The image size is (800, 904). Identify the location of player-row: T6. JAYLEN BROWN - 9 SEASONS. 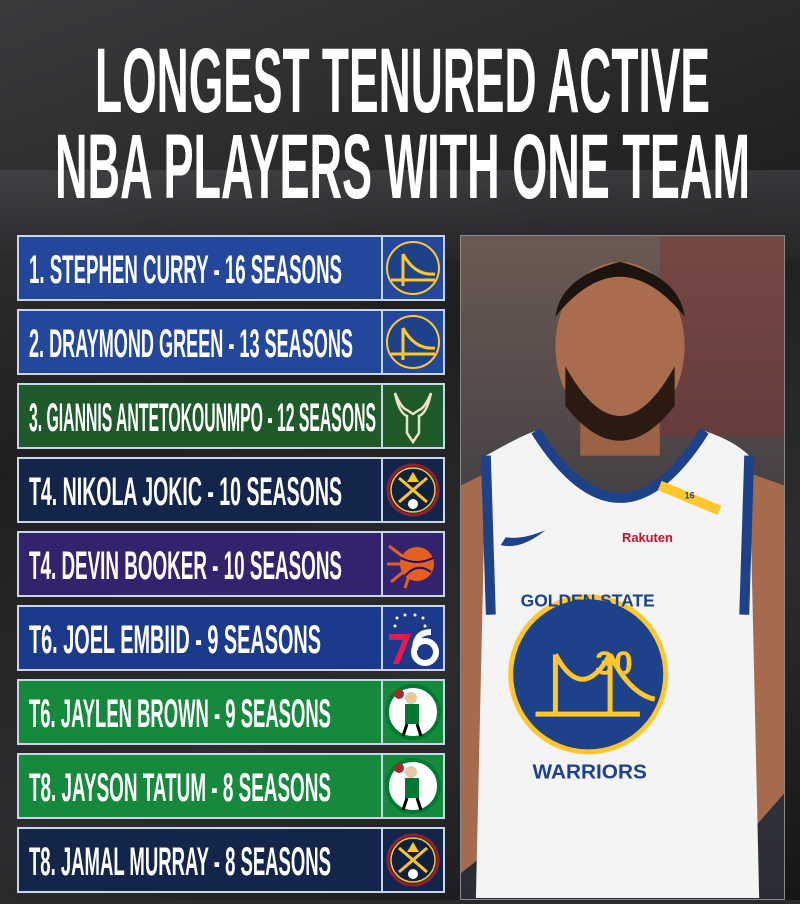
(231, 712).